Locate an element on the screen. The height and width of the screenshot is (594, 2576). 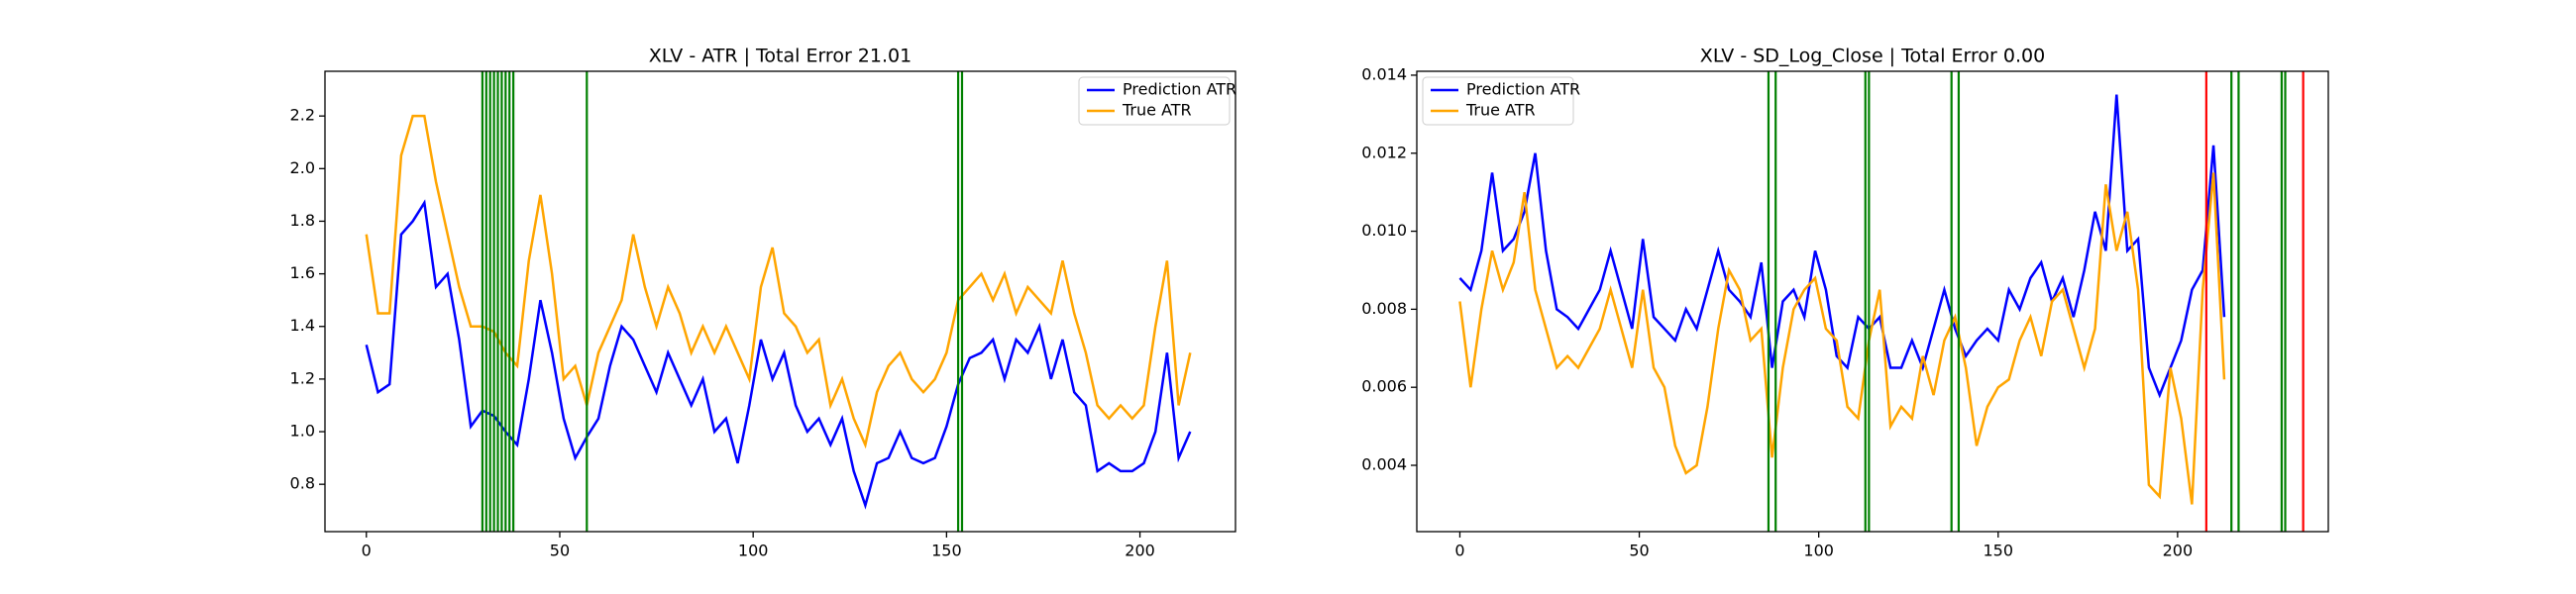
y-tick-label: 0.014 is located at coordinates (1384, 73).